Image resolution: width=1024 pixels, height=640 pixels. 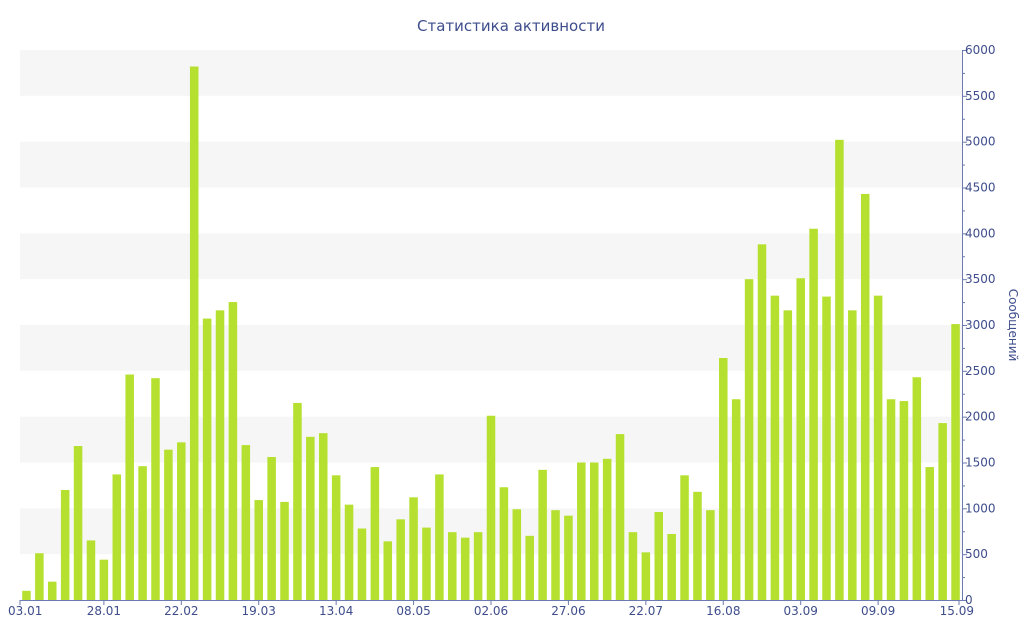 I want to click on x-tick-label: 28.01, so click(x=104, y=611).